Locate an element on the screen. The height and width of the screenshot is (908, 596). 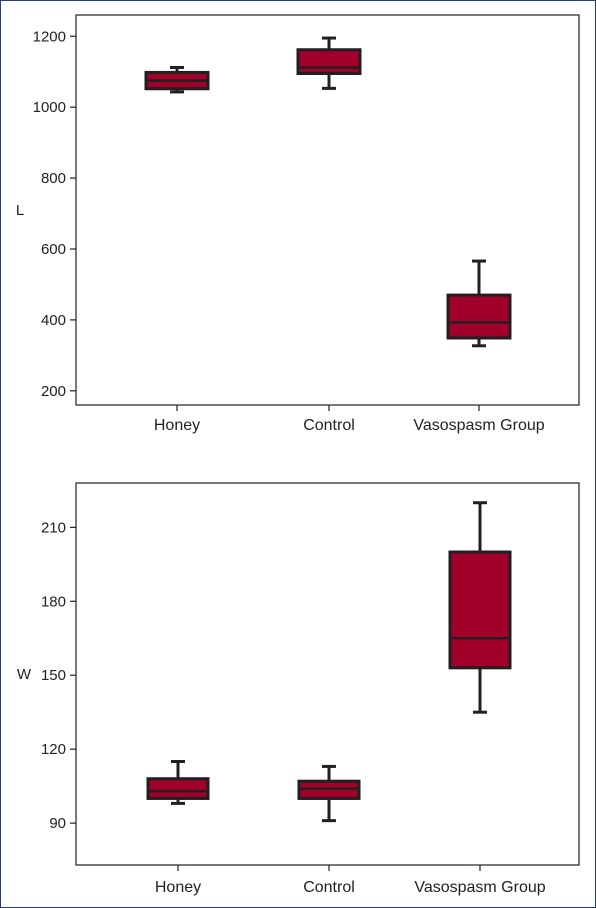
y-tick-label: 400 is located at coordinates (53, 320).